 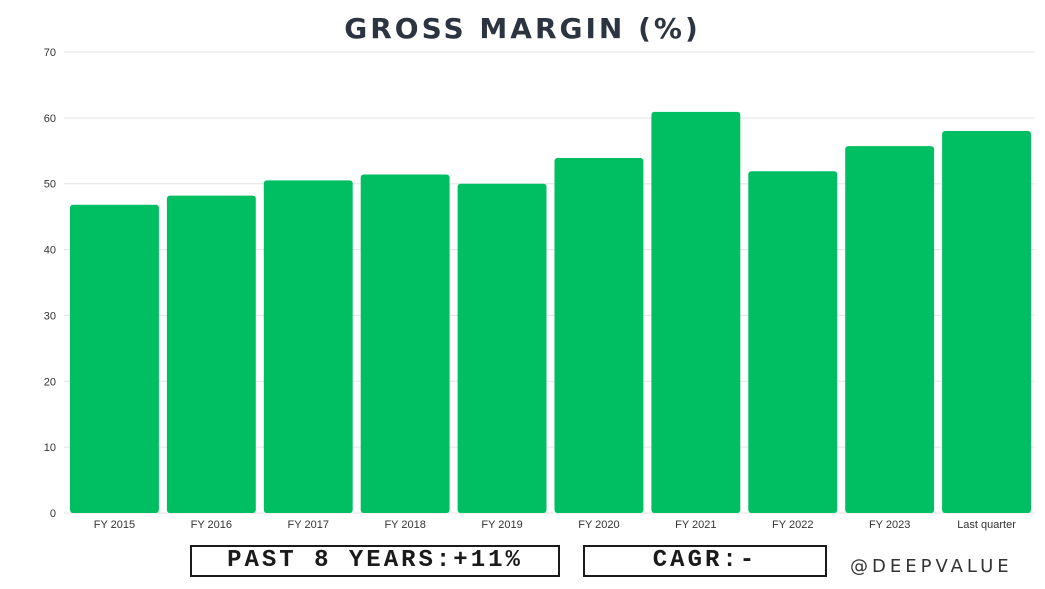 What do you see at coordinates (50, 283) in the screenshot?
I see `y-axis-ticks: 0 10 20 30 40 50 60 70` at bounding box center [50, 283].